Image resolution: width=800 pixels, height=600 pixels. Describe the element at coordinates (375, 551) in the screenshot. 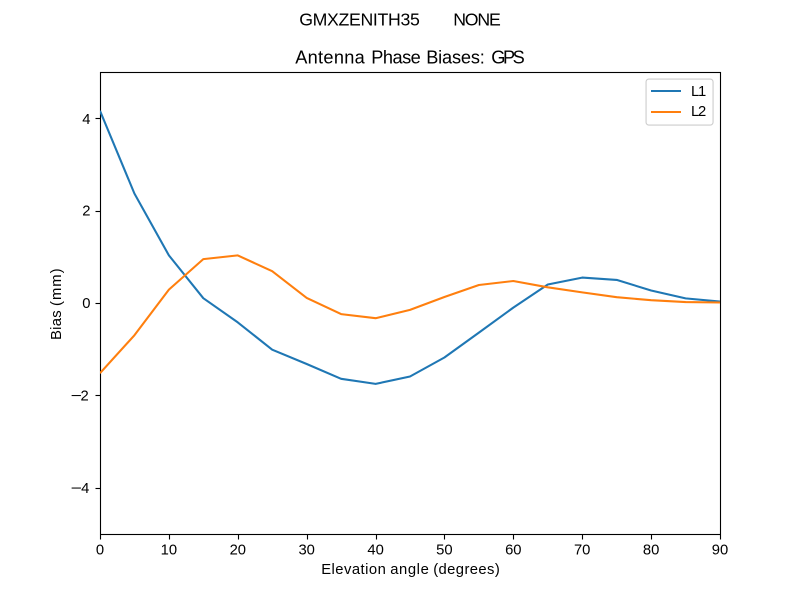

I see `svg-text: 40` at that location.